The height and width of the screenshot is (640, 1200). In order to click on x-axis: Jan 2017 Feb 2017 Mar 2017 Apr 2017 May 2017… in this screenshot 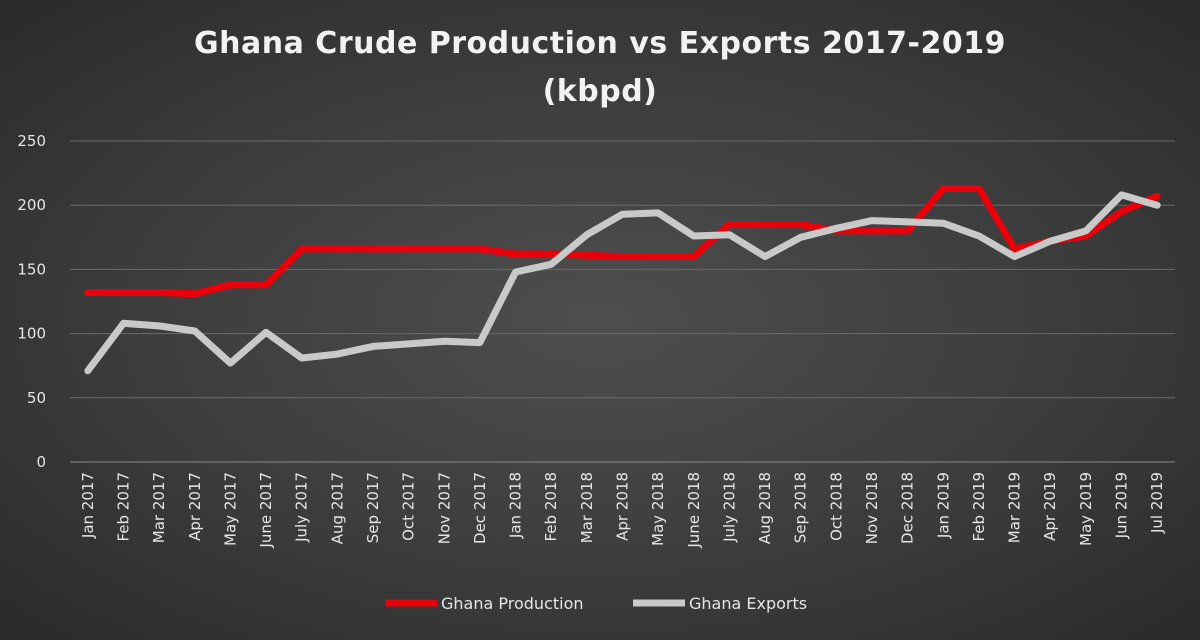, I will do `click(622, 510)`.